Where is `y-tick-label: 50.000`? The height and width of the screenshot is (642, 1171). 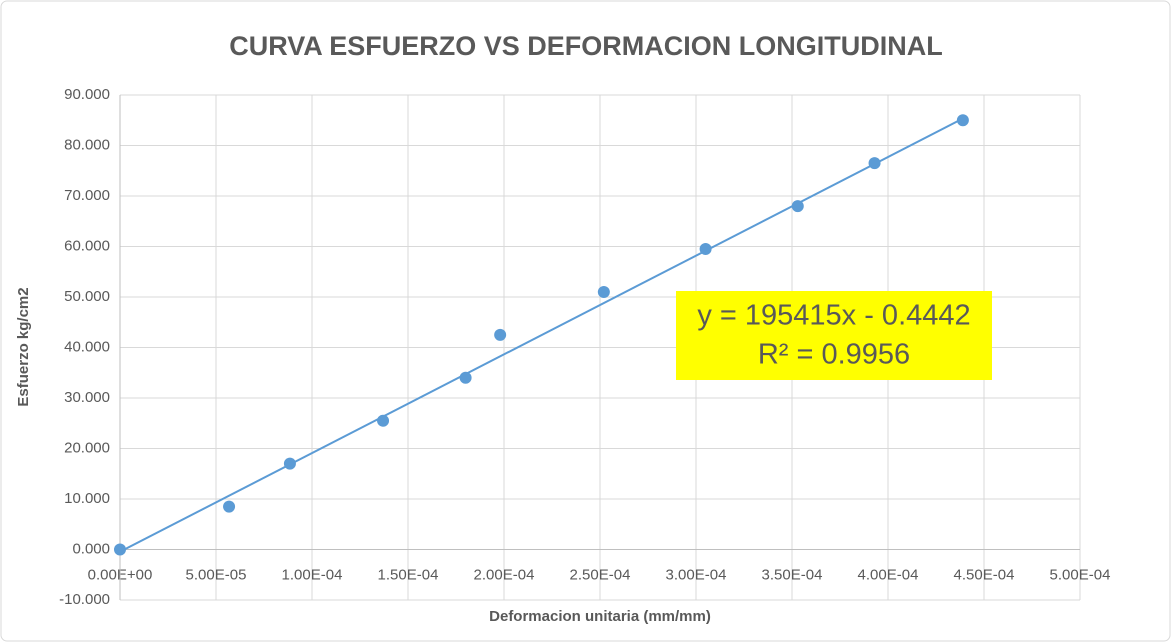 y-tick-label: 50.000 is located at coordinates (87, 296).